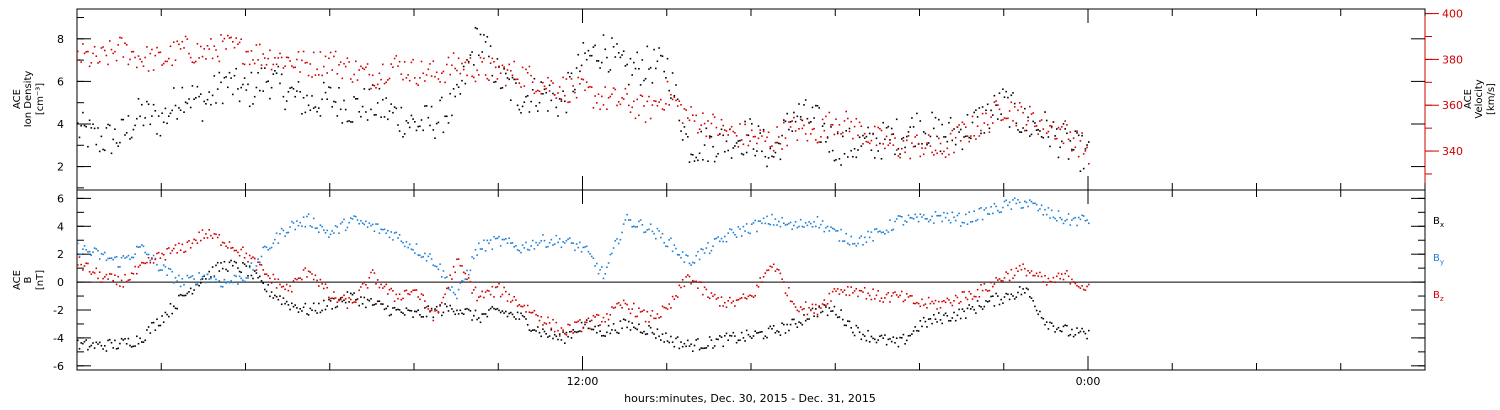  I want to click on top-right-tick-label: 400, so click(1452, 14).